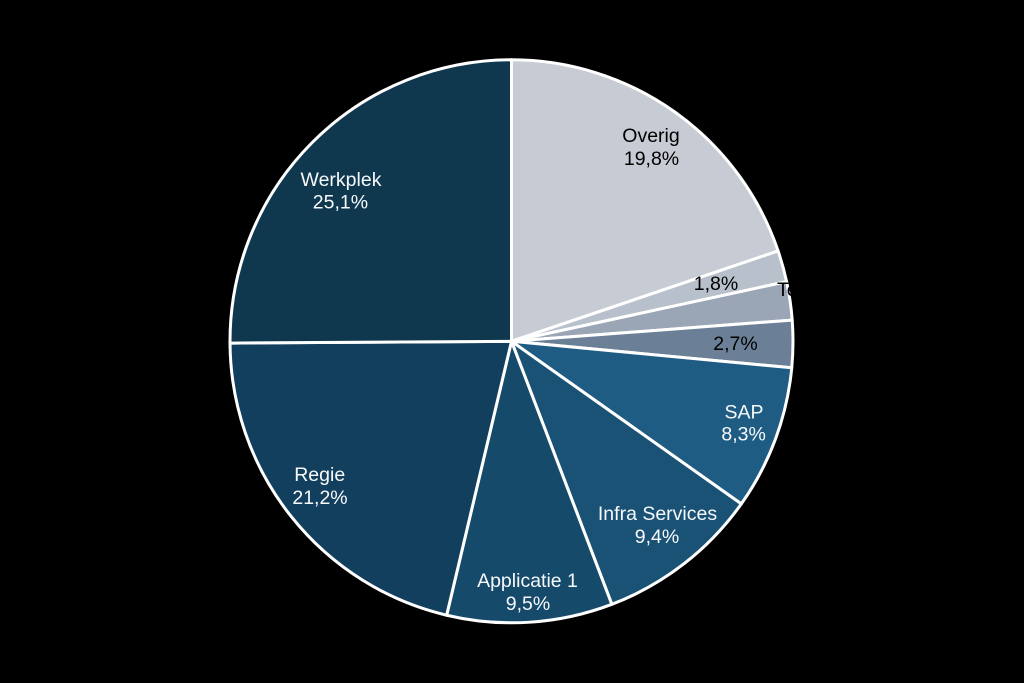 This screenshot has height=683, width=1024. Describe the element at coordinates (528, 604) in the screenshot. I see `svg-text: 9,5%` at that location.